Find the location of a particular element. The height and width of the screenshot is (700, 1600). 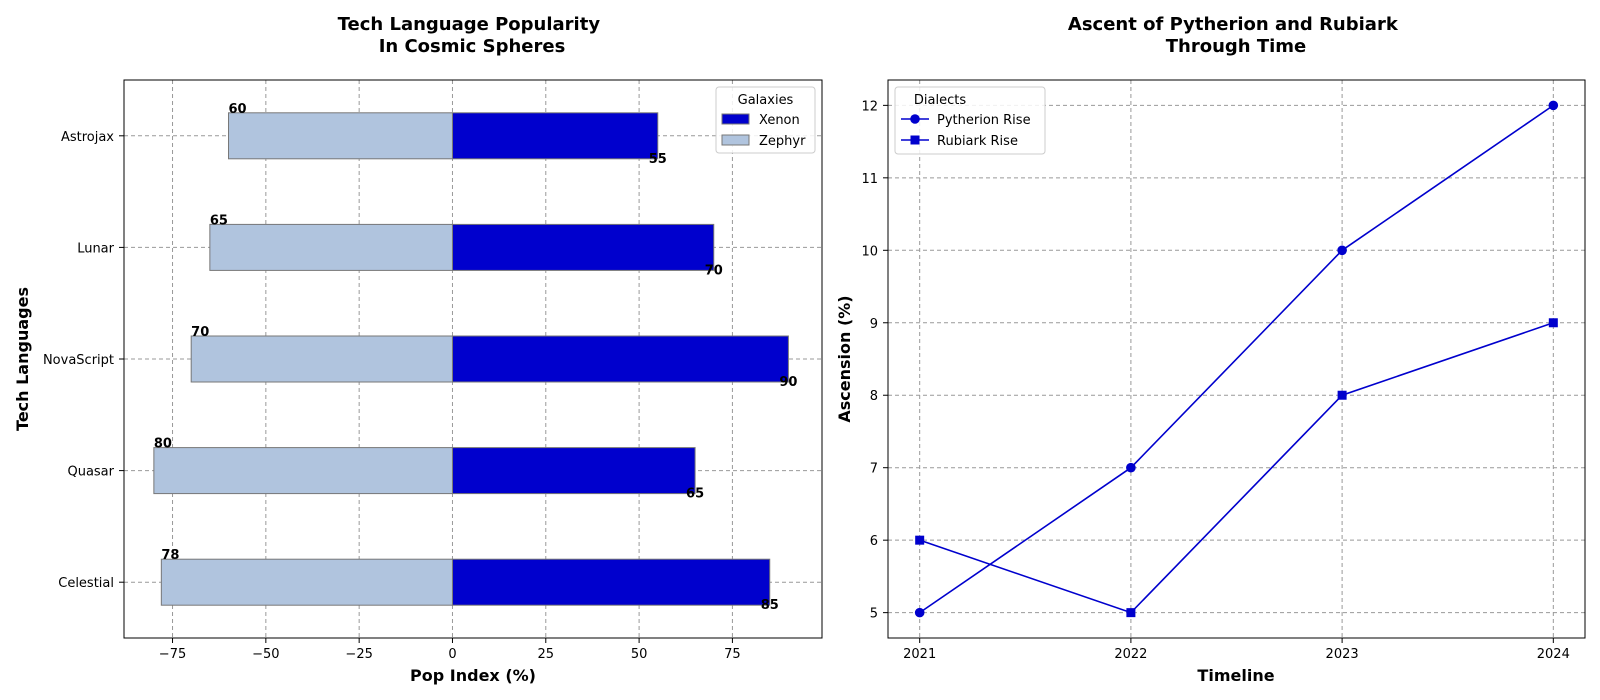

legend-entry-zephyr: Zephyr is located at coordinates (782, 141).